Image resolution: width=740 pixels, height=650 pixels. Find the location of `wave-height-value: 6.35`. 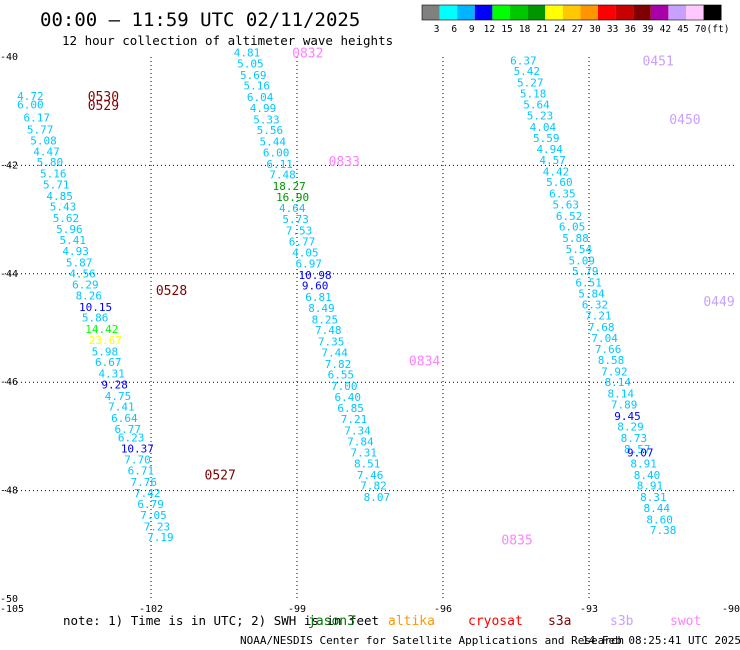

wave-height-value: 6.35 is located at coordinates (562, 194).